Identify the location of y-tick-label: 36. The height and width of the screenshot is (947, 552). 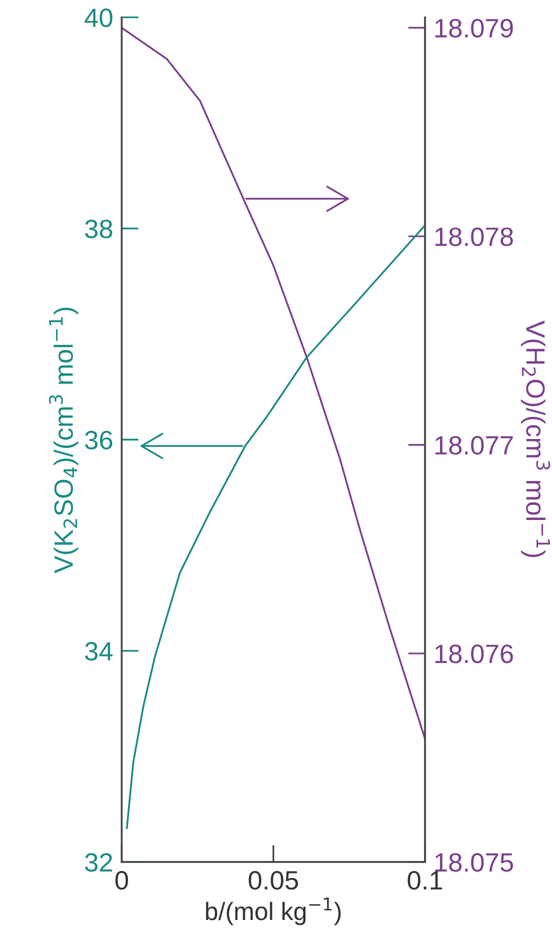
(98, 440).